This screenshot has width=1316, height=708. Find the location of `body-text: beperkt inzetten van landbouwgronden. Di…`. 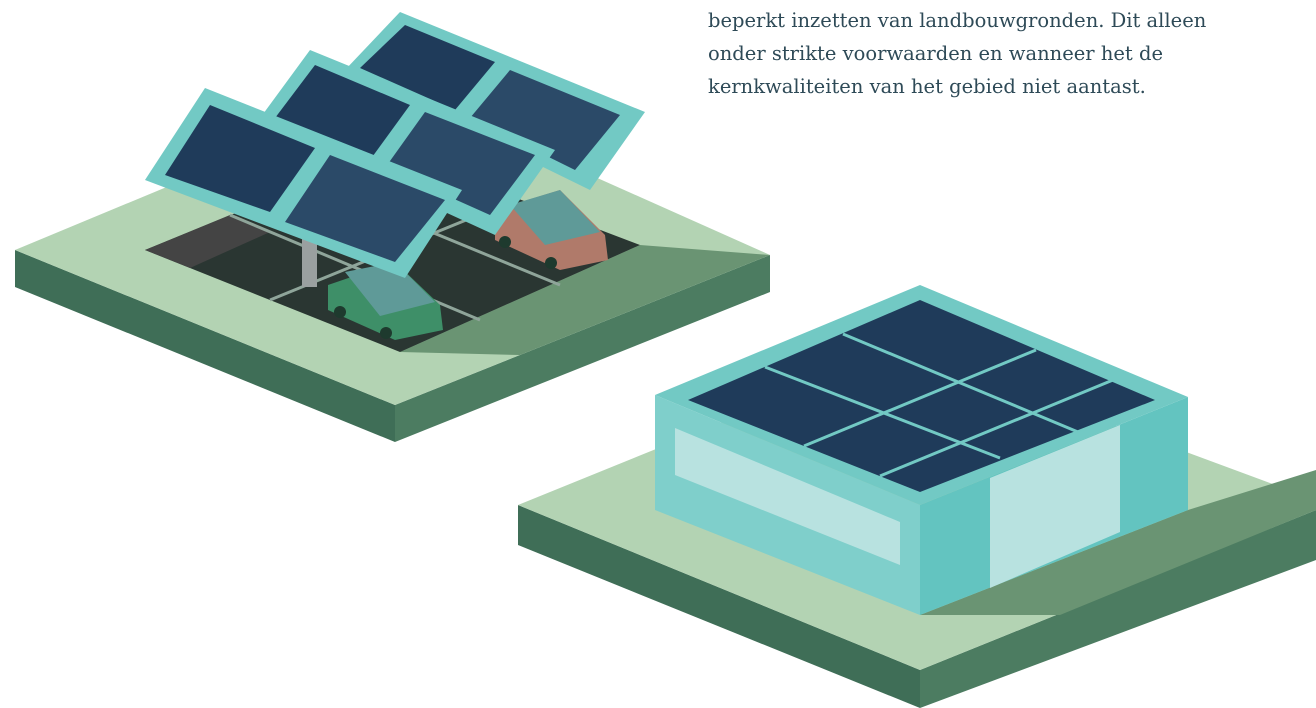

body-text: beperkt inzetten van landbouwgronden. Di… is located at coordinates (957, 53).